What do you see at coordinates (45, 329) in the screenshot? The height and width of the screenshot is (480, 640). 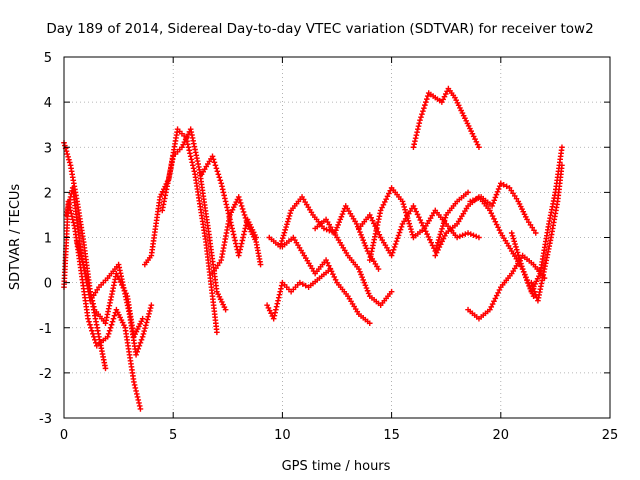 I see `y-tick-label: -1` at bounding box center [45, 329].